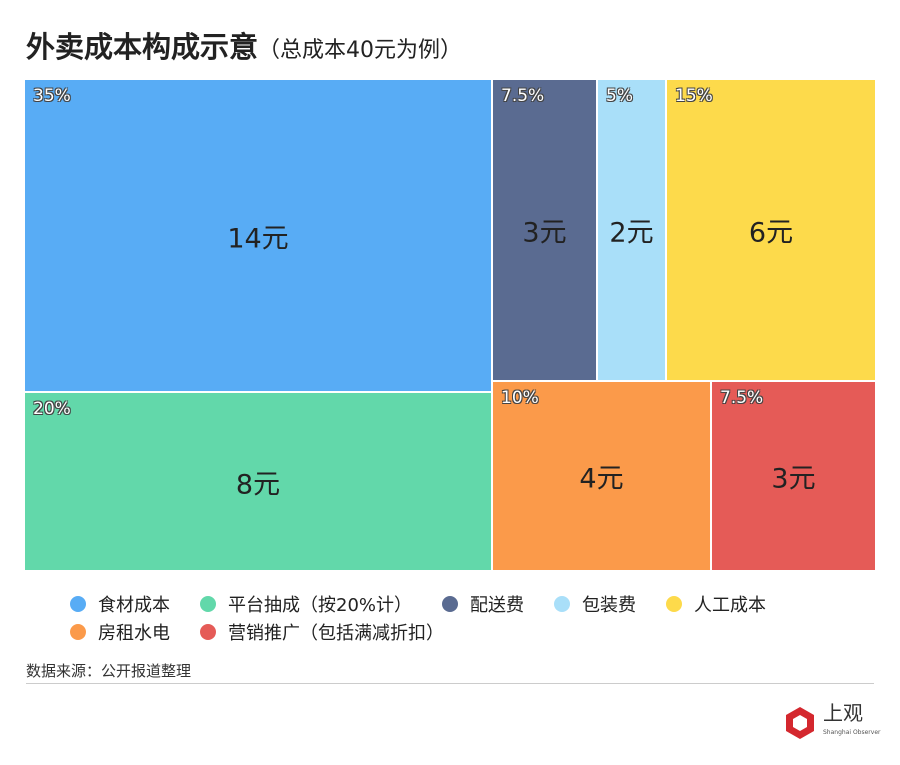 This screenshot has width=900, height=765. What do you see at coordinates (694, 96) in the screenshot?
I see `percent-label: 15%` at bounding box center [694, 96].